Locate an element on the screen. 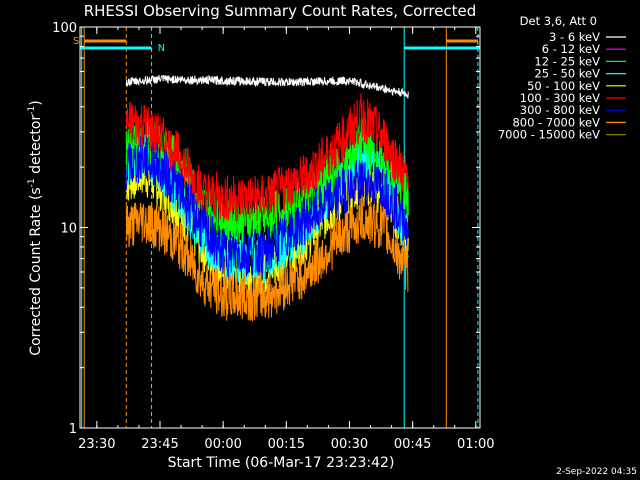  saa-label: S is located at coordinates (76, 41).